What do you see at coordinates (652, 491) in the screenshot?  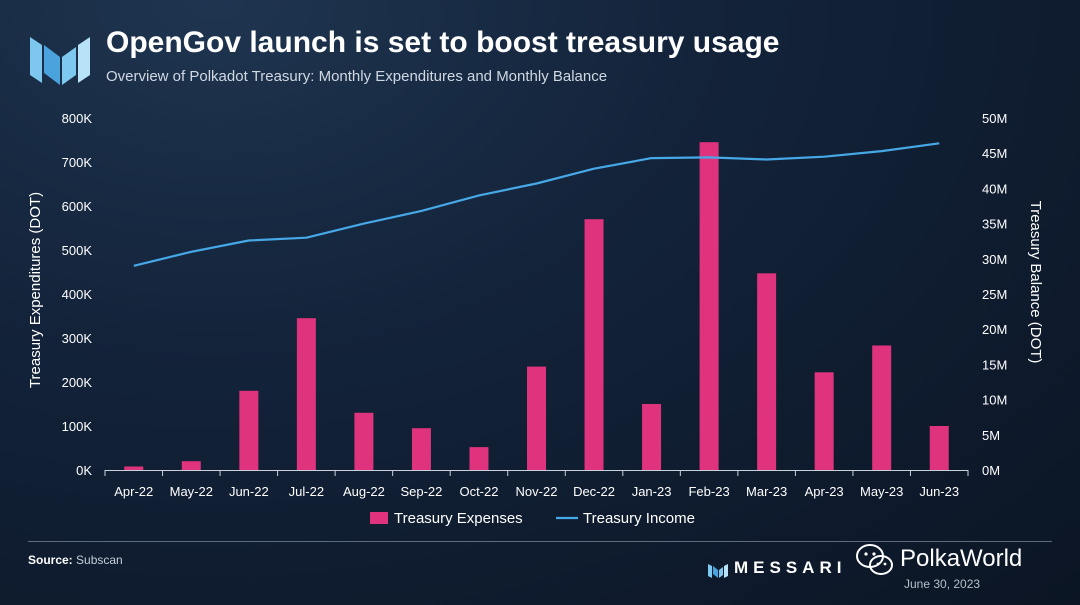 I see `x-tick-label: Jan-23` at bounding box center [652, 491].